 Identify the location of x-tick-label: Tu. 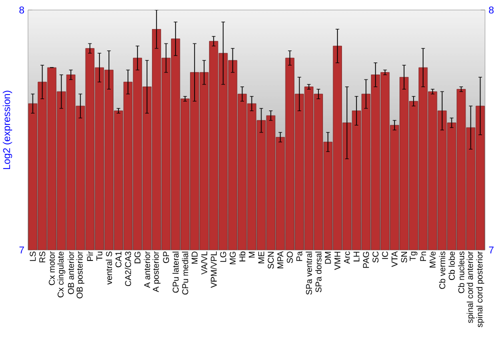
(99, 256).